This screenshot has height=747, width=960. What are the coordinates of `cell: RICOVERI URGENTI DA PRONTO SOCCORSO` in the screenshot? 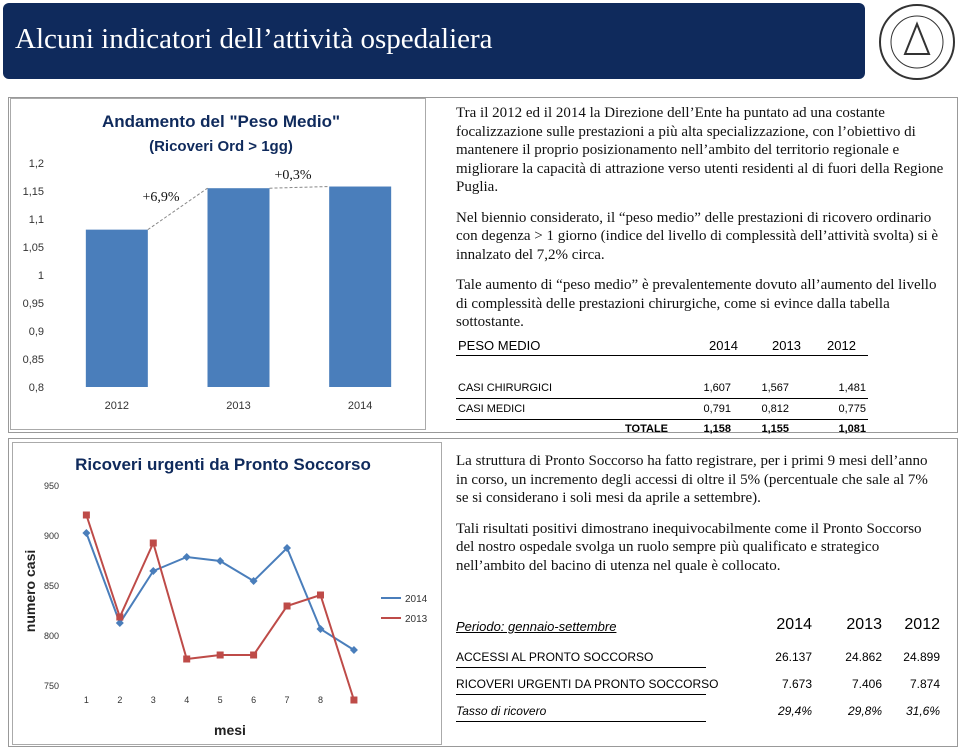 It's located at (587, 684).